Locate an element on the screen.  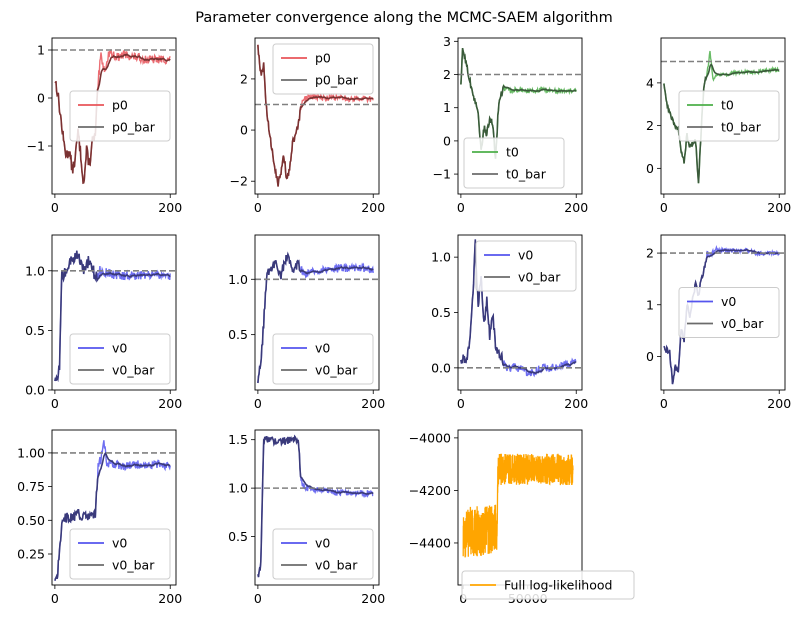
subplot-9: 0 200 0.25 0.50 0.75 1.00 v0 v0_bar is located at coordinates (99, 517).